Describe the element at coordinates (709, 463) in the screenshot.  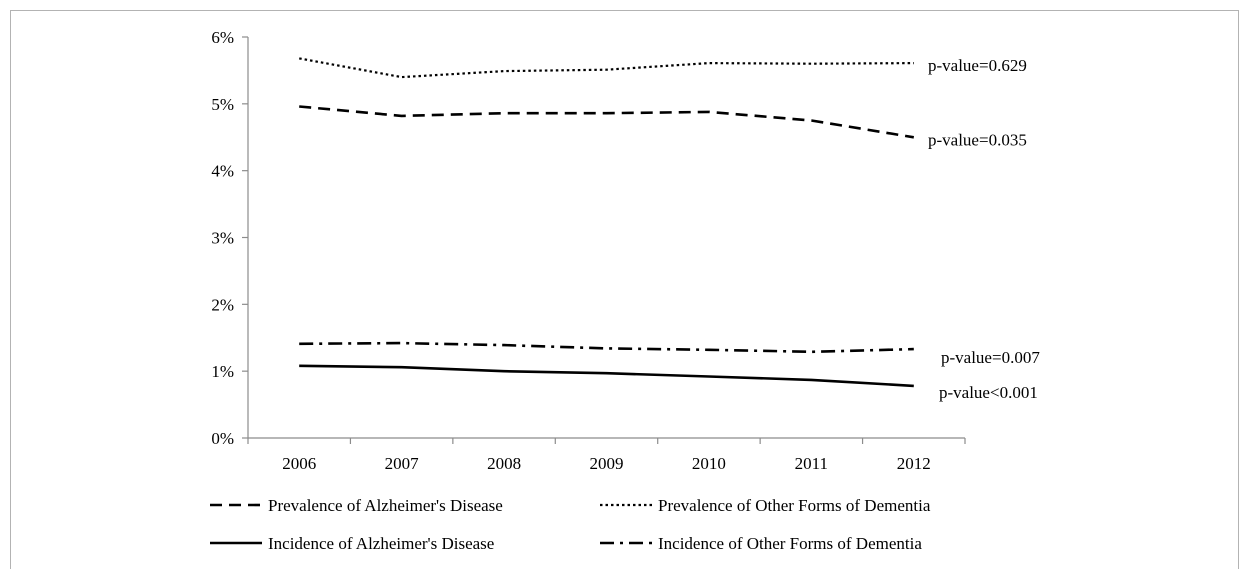
I see `x-tick-label: 2010` at that location.